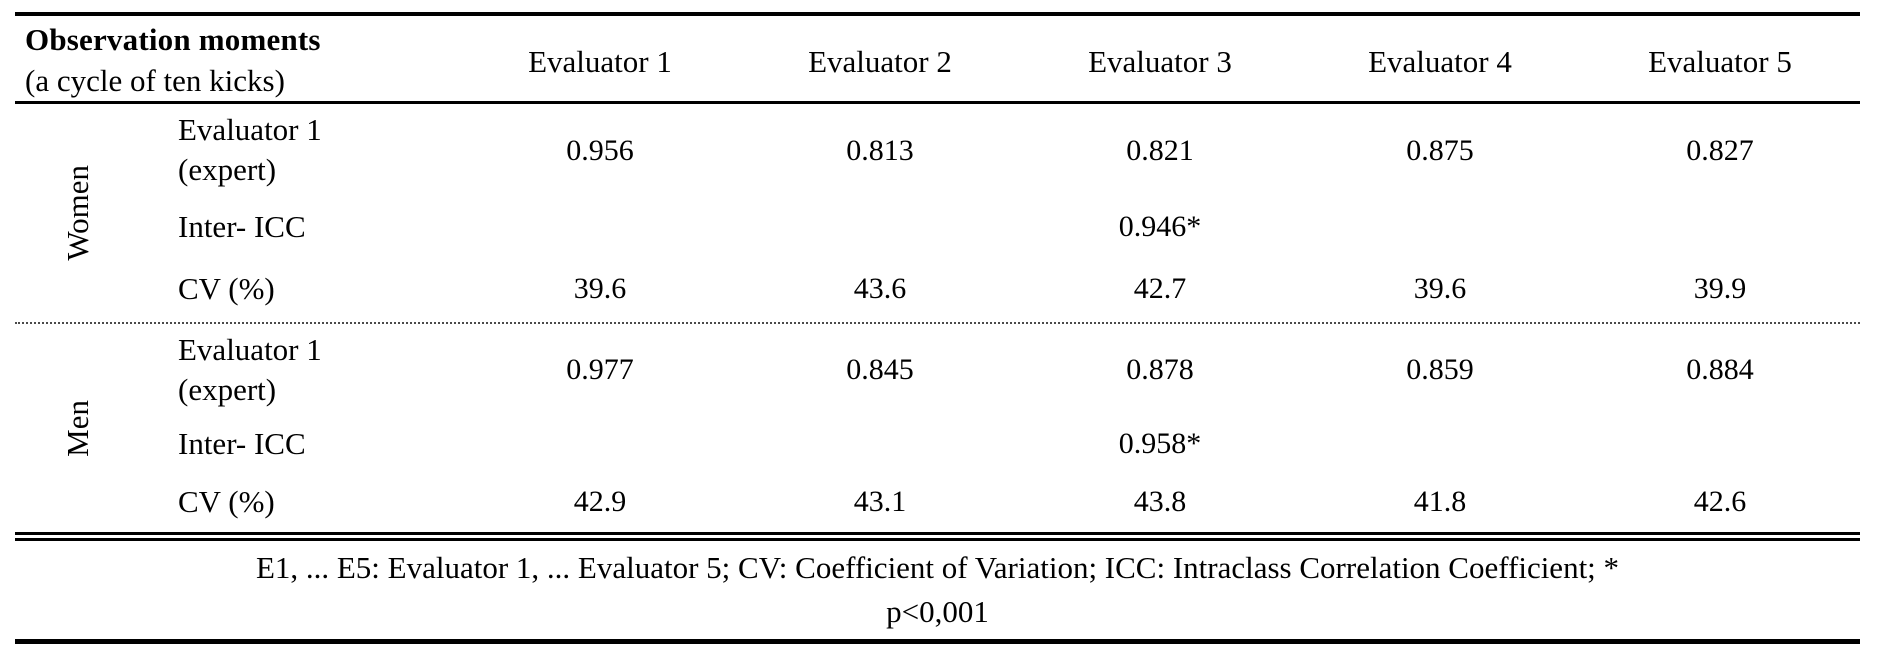 The height and width of the screenshot is (662, 1882). I want to click on cell-value: 0.845, so click(880, 369).